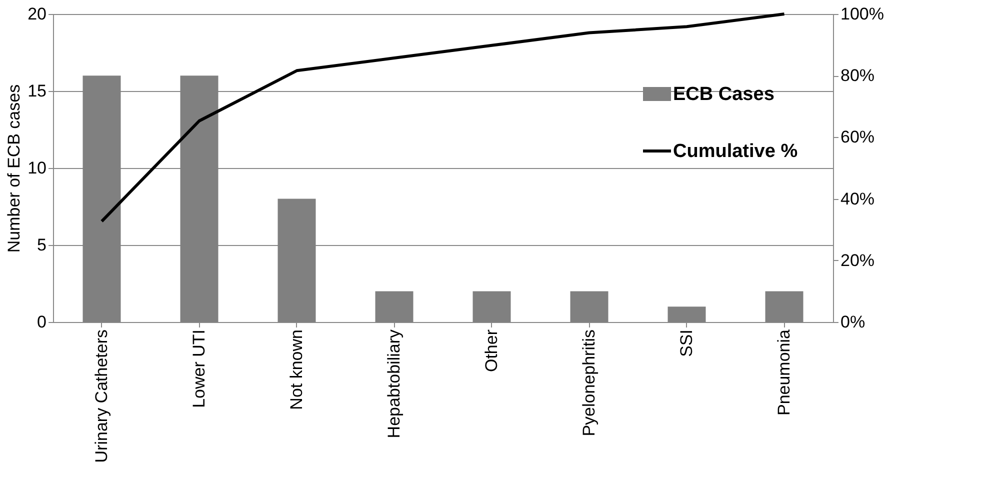  What do you see at coordinates (853, 322) in the screenshot?
I see `y2-tick-label: 0%` at bounding box center [853, 322].